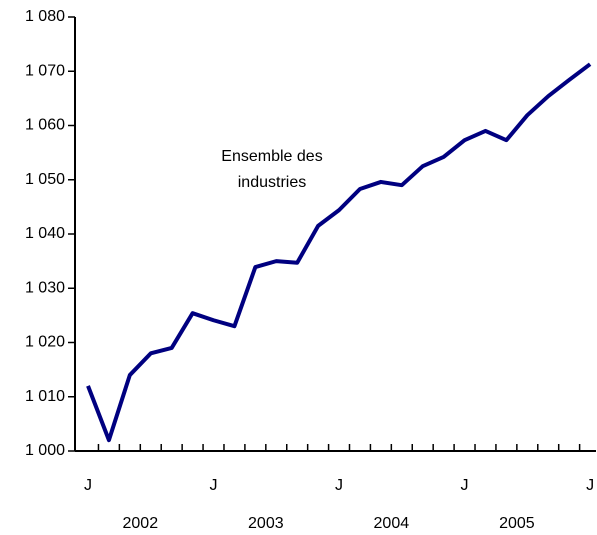 This screenshot has height=535, width=597. What do you see at coordinates (272, 182) in the screenshot?
I see `annotation: industries` at bounding box center [272, 182].